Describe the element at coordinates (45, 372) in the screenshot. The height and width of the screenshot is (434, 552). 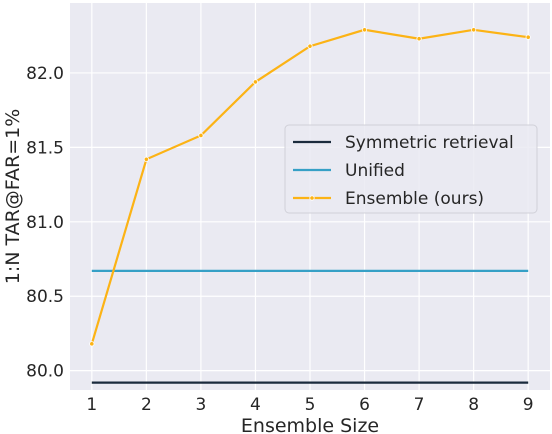
I see `y-tick-label: 80.0` at that location.